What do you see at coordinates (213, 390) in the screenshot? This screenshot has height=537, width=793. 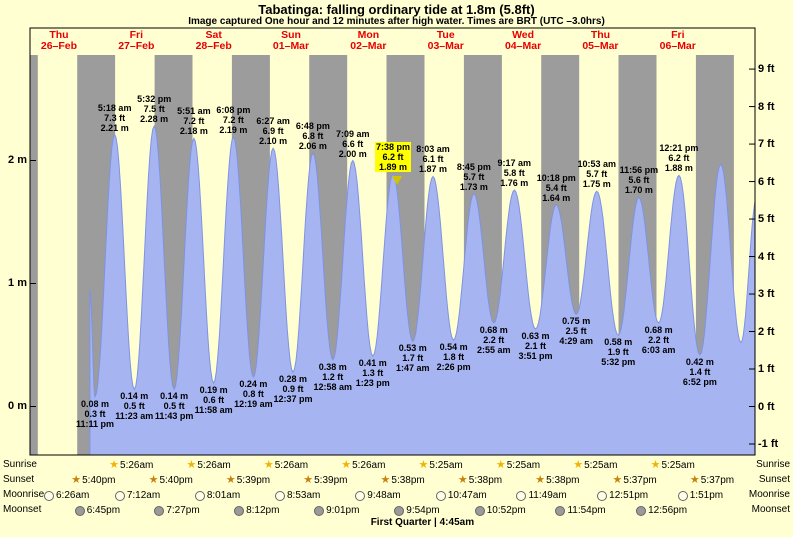 I see `annotation-line: 0.19 m` at bounding box center [213, 390].